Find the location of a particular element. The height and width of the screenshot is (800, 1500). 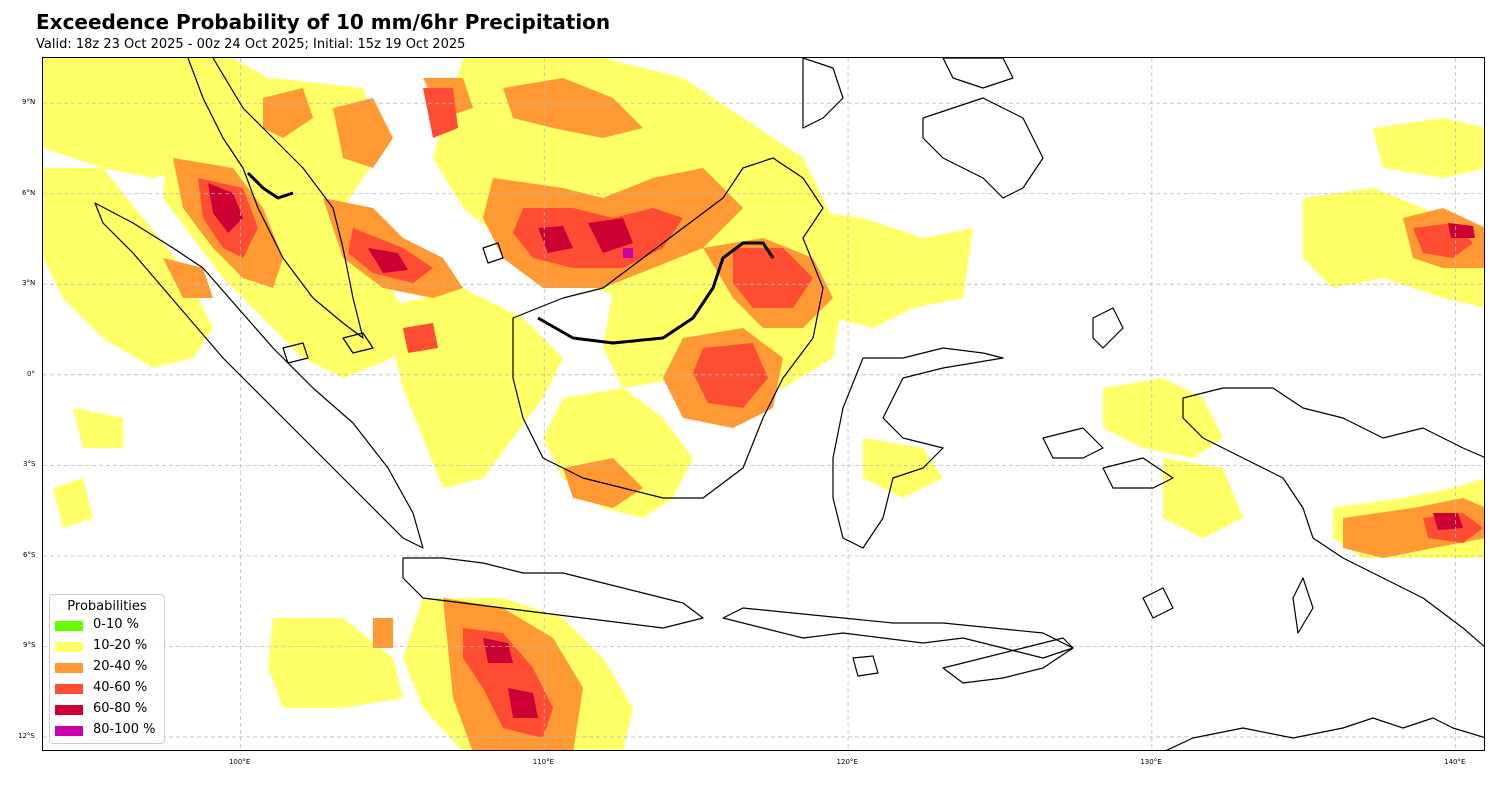

legend-title: Probabilities is located at coordinates (107, 606).